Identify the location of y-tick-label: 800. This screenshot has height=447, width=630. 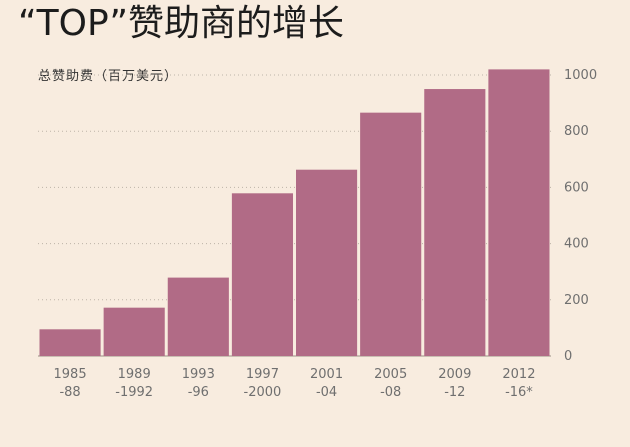
(576, 131).